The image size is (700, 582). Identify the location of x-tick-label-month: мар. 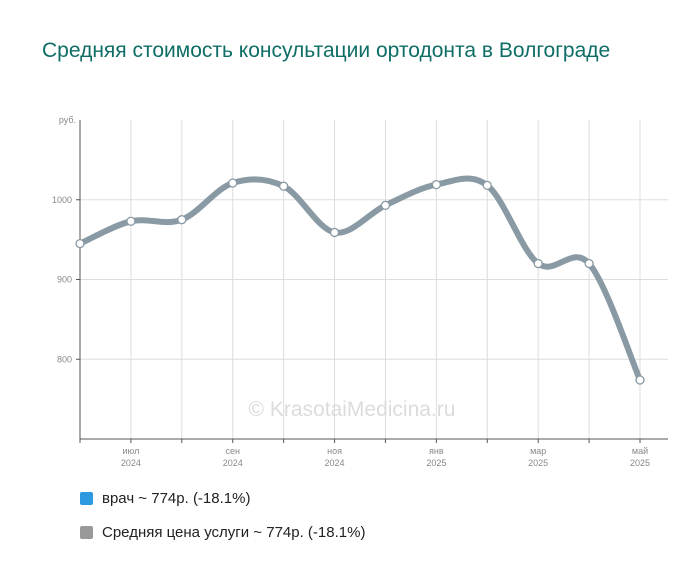
(538, 451).